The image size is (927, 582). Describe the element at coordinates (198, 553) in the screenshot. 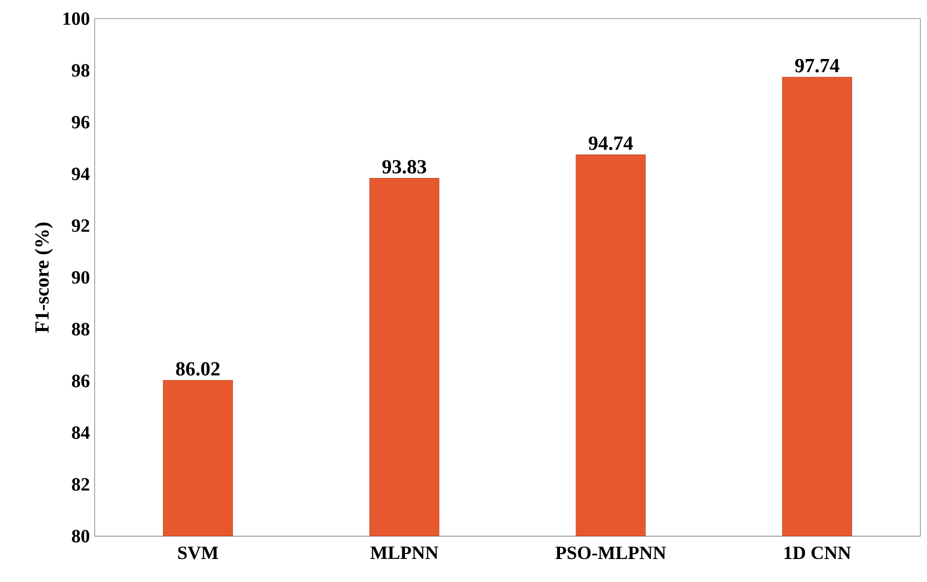

I see `x-tick-label: SVM` at that location.